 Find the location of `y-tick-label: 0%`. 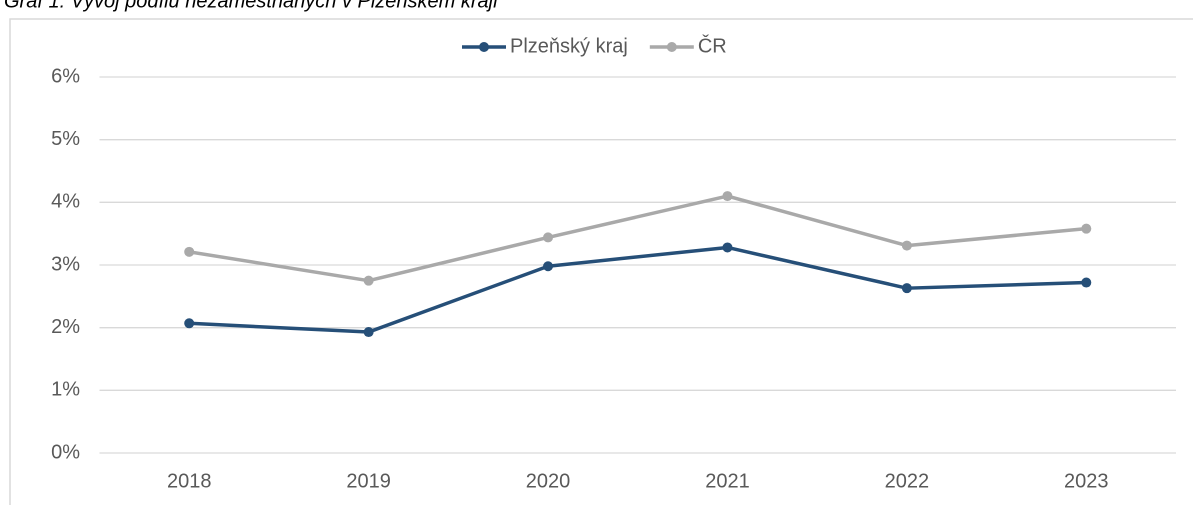

y-tick-label: 0% is located at coordinates (65, 452).